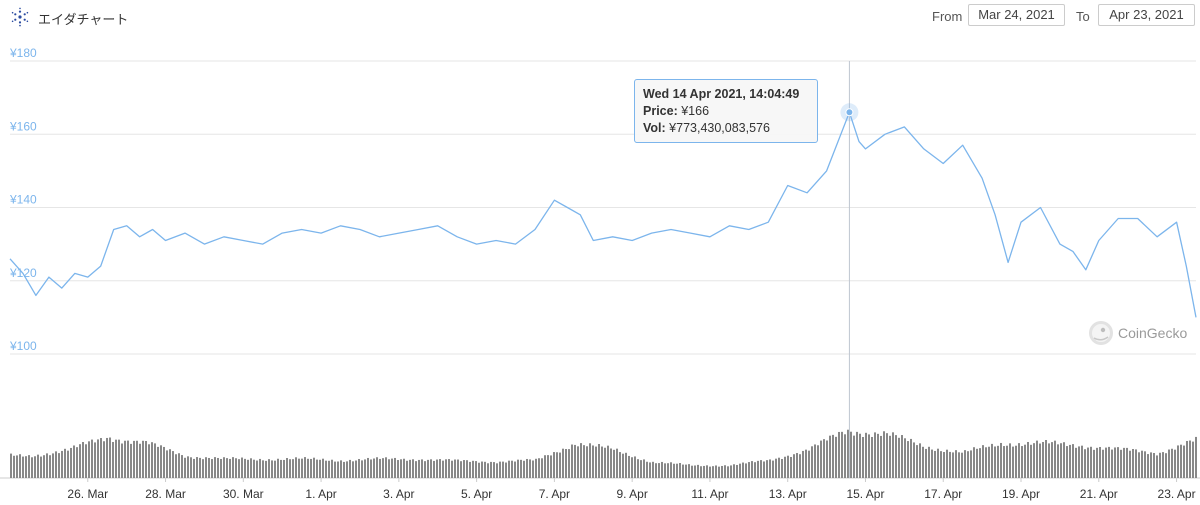 The width and height of the screenshot is (1200, 505). What do you see at coordinates (398, 494) in the screenshot?
I see `x-tick-label: 3. Apr` at bounding box center [398, 494].